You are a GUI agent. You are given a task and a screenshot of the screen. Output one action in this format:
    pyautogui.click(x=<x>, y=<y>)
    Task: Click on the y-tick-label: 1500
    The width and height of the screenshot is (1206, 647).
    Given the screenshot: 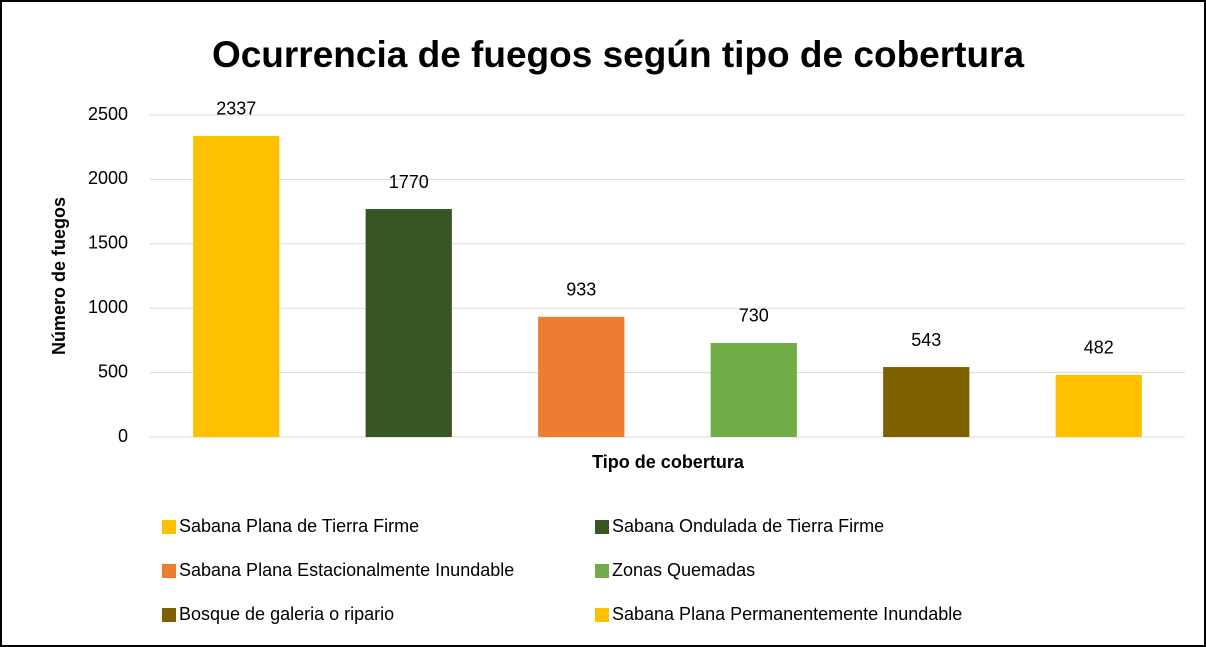 What is the action you would take?
    pyautogui.click(x=108, y=243)
    